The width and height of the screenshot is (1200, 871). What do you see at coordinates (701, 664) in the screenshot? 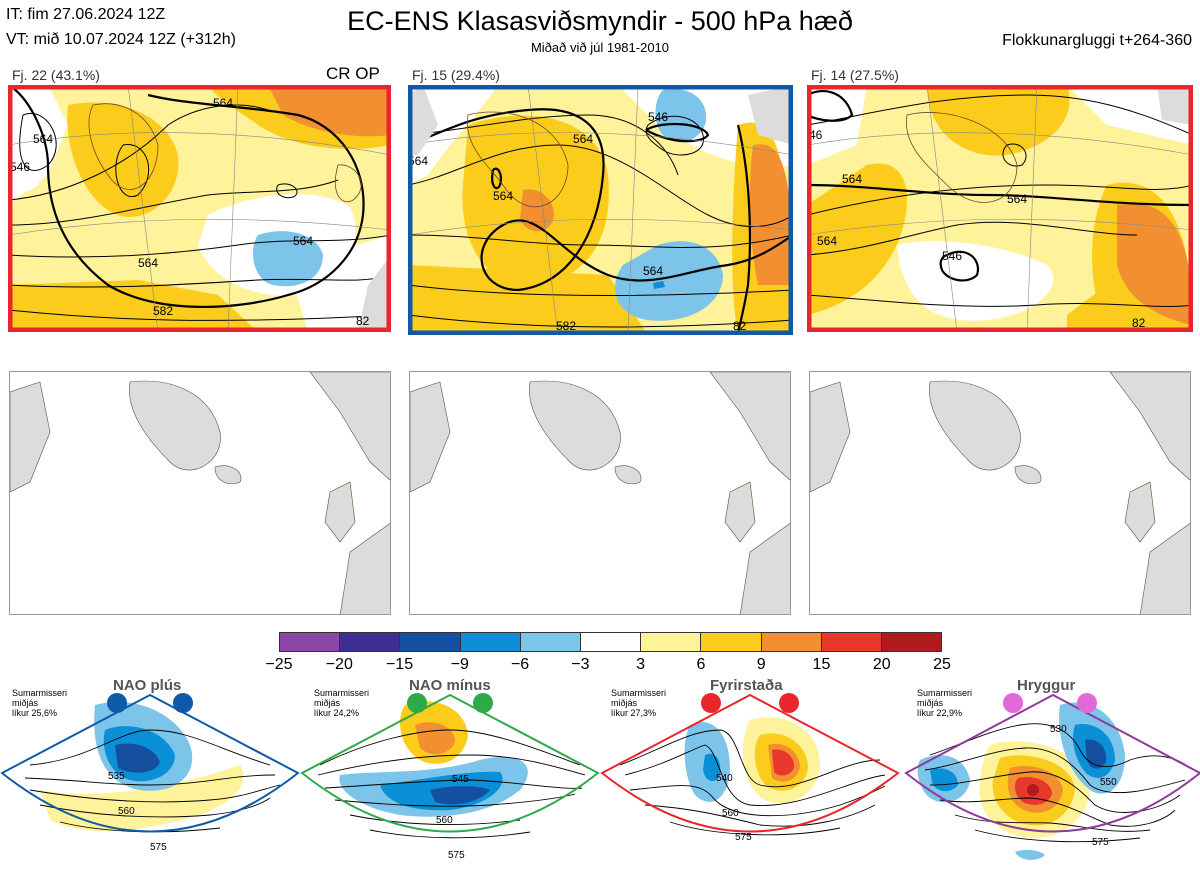
I see `colorbar-tick-label: 6` at bounding box center [701, 664].